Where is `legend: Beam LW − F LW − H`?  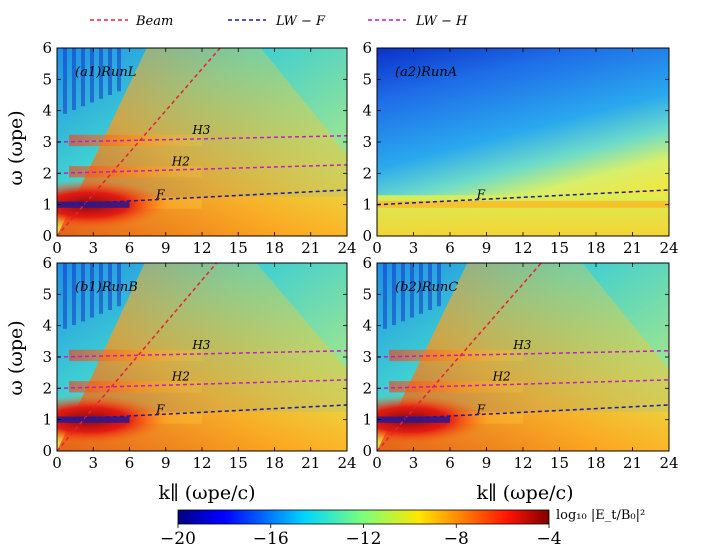
legend: Beam LW − F LW − H is located at coordinates (279, 21).